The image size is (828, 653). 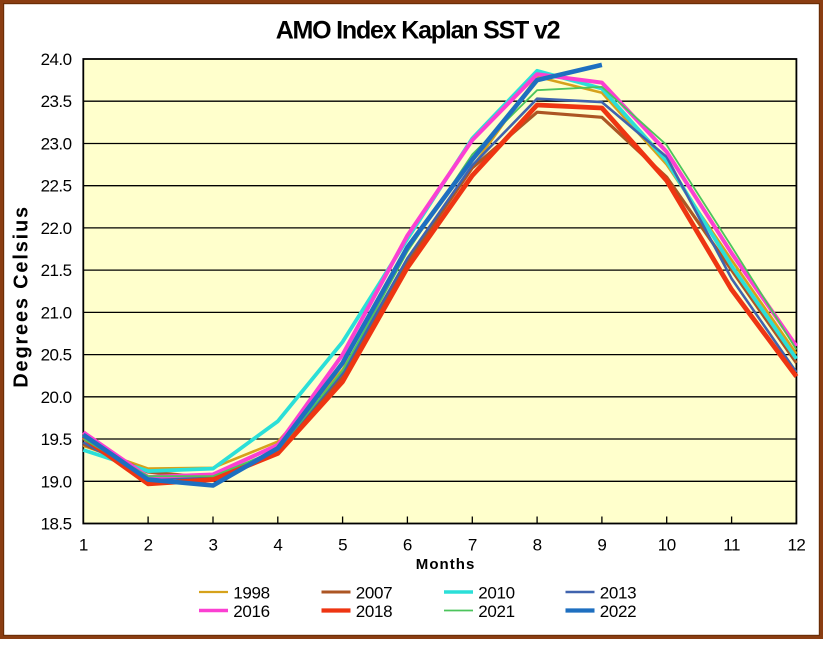 I want to click on svg-text: 23.0, so click(x=56, y=144).